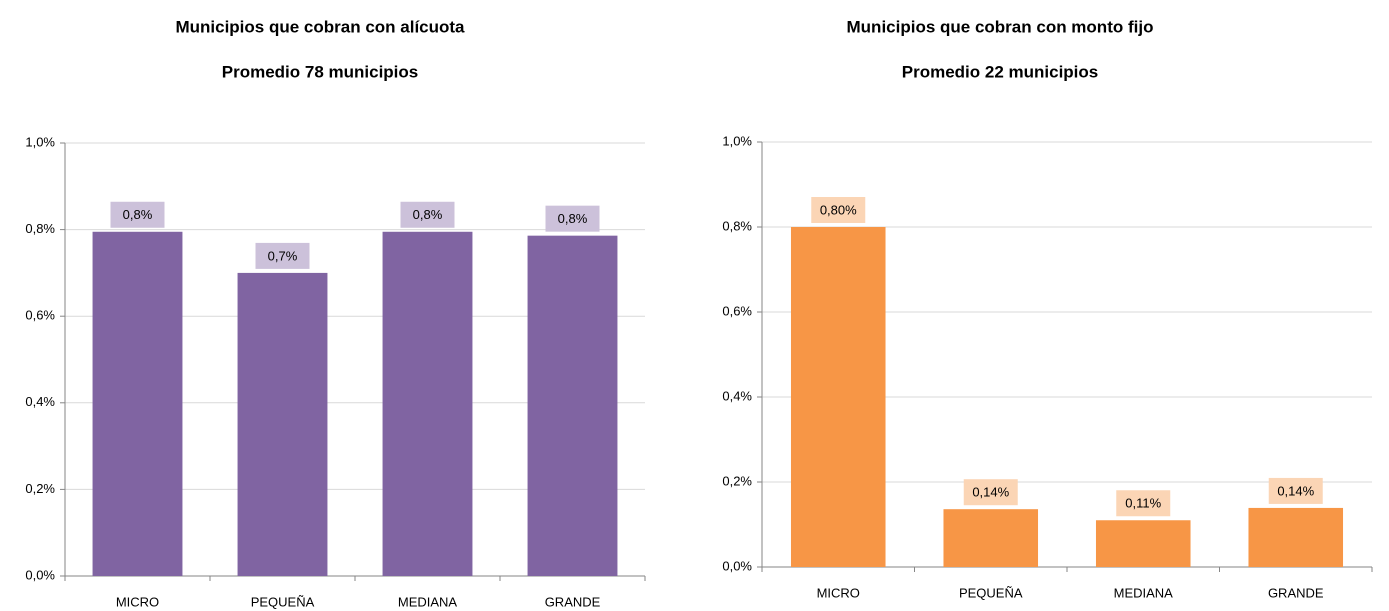 Image resolution: width=1389 pixels, height=611 pixels. Describe the element at coordinates (1000, 71) in the screenshot. I see `chart-subtitle: Promedio 22 municipios` at that location.